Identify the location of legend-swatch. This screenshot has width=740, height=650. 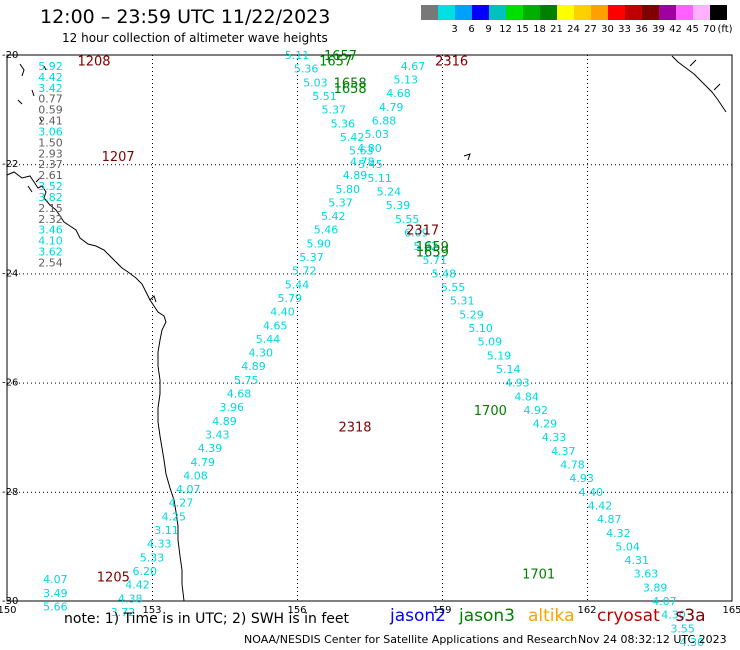
(582, 12).